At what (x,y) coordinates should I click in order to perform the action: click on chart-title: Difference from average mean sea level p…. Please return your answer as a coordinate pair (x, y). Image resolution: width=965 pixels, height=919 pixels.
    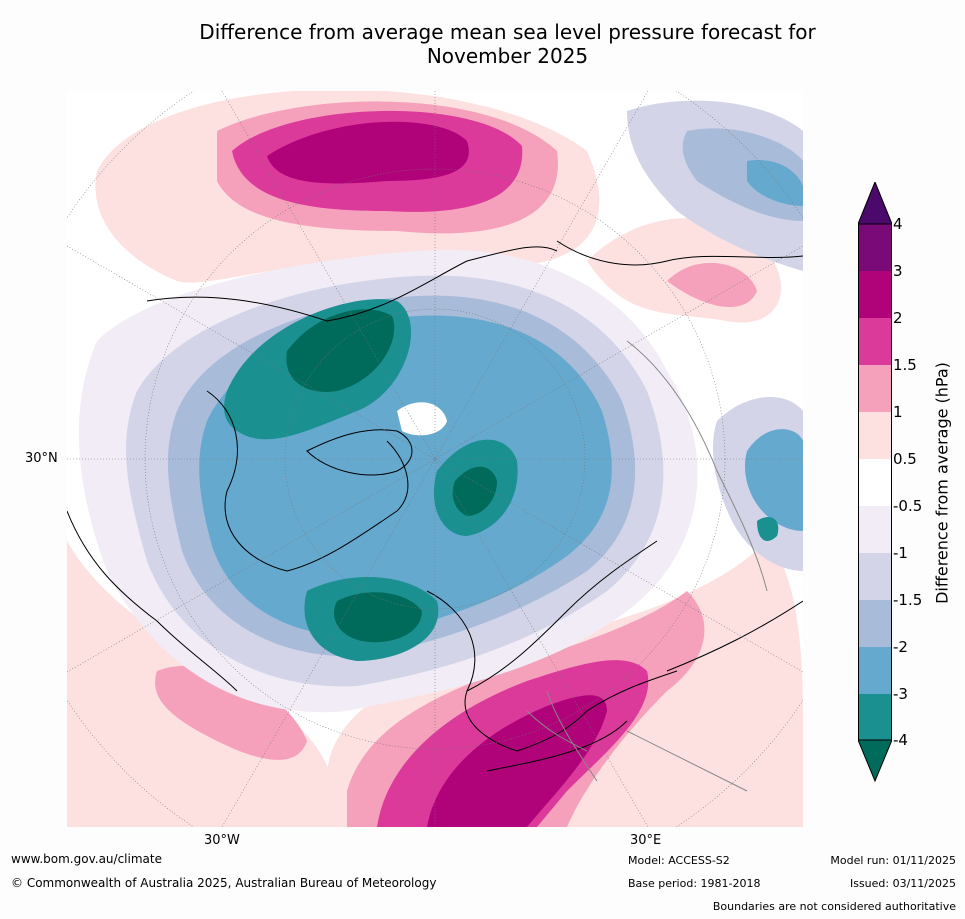
    Looking at the image, I should click on (507, 44).